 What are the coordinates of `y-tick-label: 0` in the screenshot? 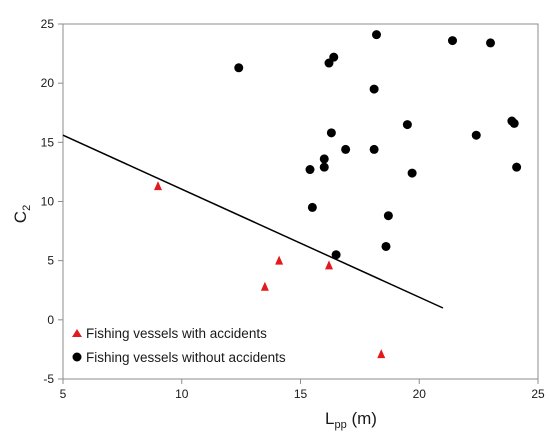 It's located at (50, 320).